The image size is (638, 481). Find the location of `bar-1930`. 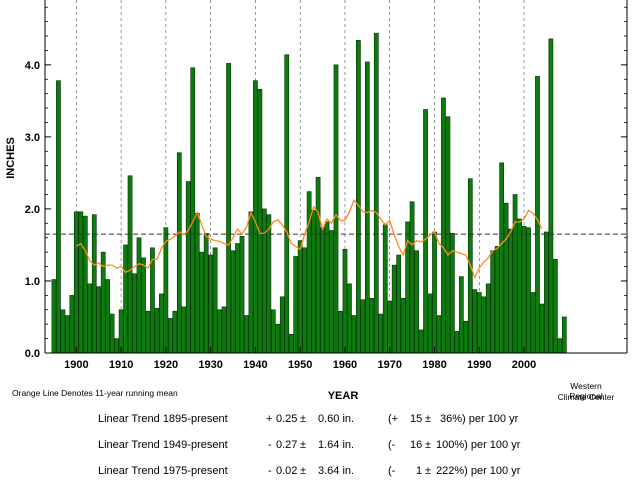

bar-1930 is located at coordinates (211, 304).